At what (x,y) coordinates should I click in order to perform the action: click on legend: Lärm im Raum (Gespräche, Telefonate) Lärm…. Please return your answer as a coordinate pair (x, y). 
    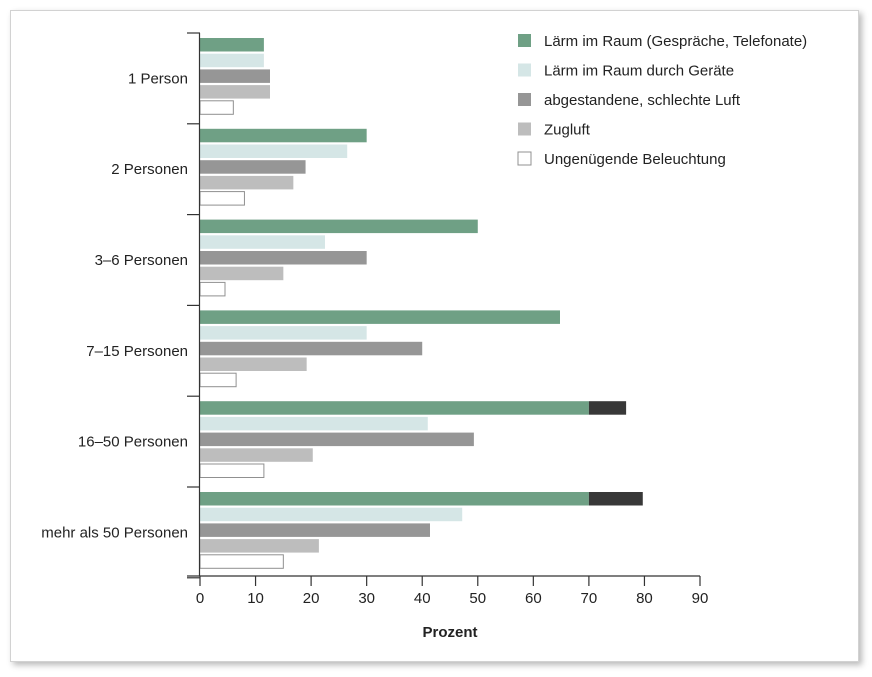
    Looking at the image, I should click on (662, 100).